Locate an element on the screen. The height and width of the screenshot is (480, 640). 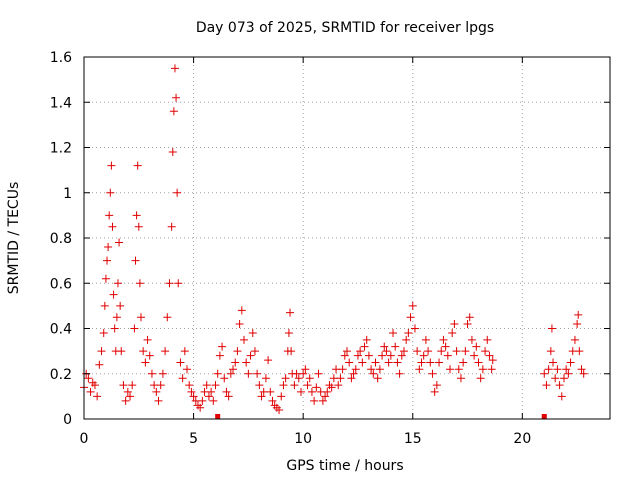
y-tick-label: 1.4 is located at coordinates (61, 103).